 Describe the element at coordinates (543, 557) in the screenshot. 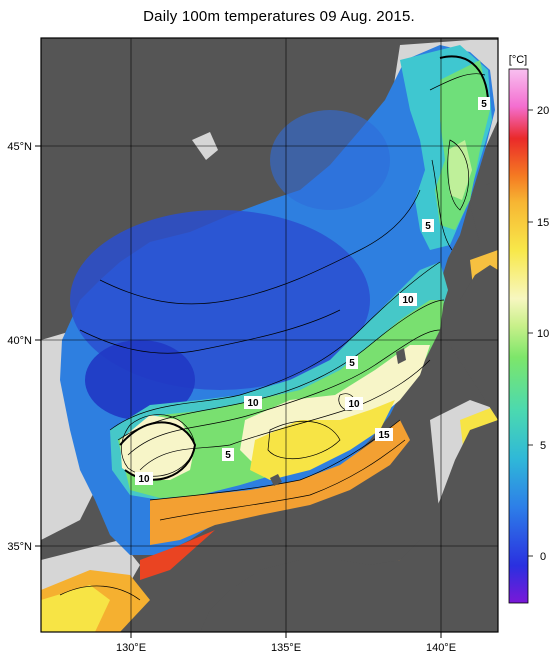

I see `colorbar-tick-label: 0` at that location.